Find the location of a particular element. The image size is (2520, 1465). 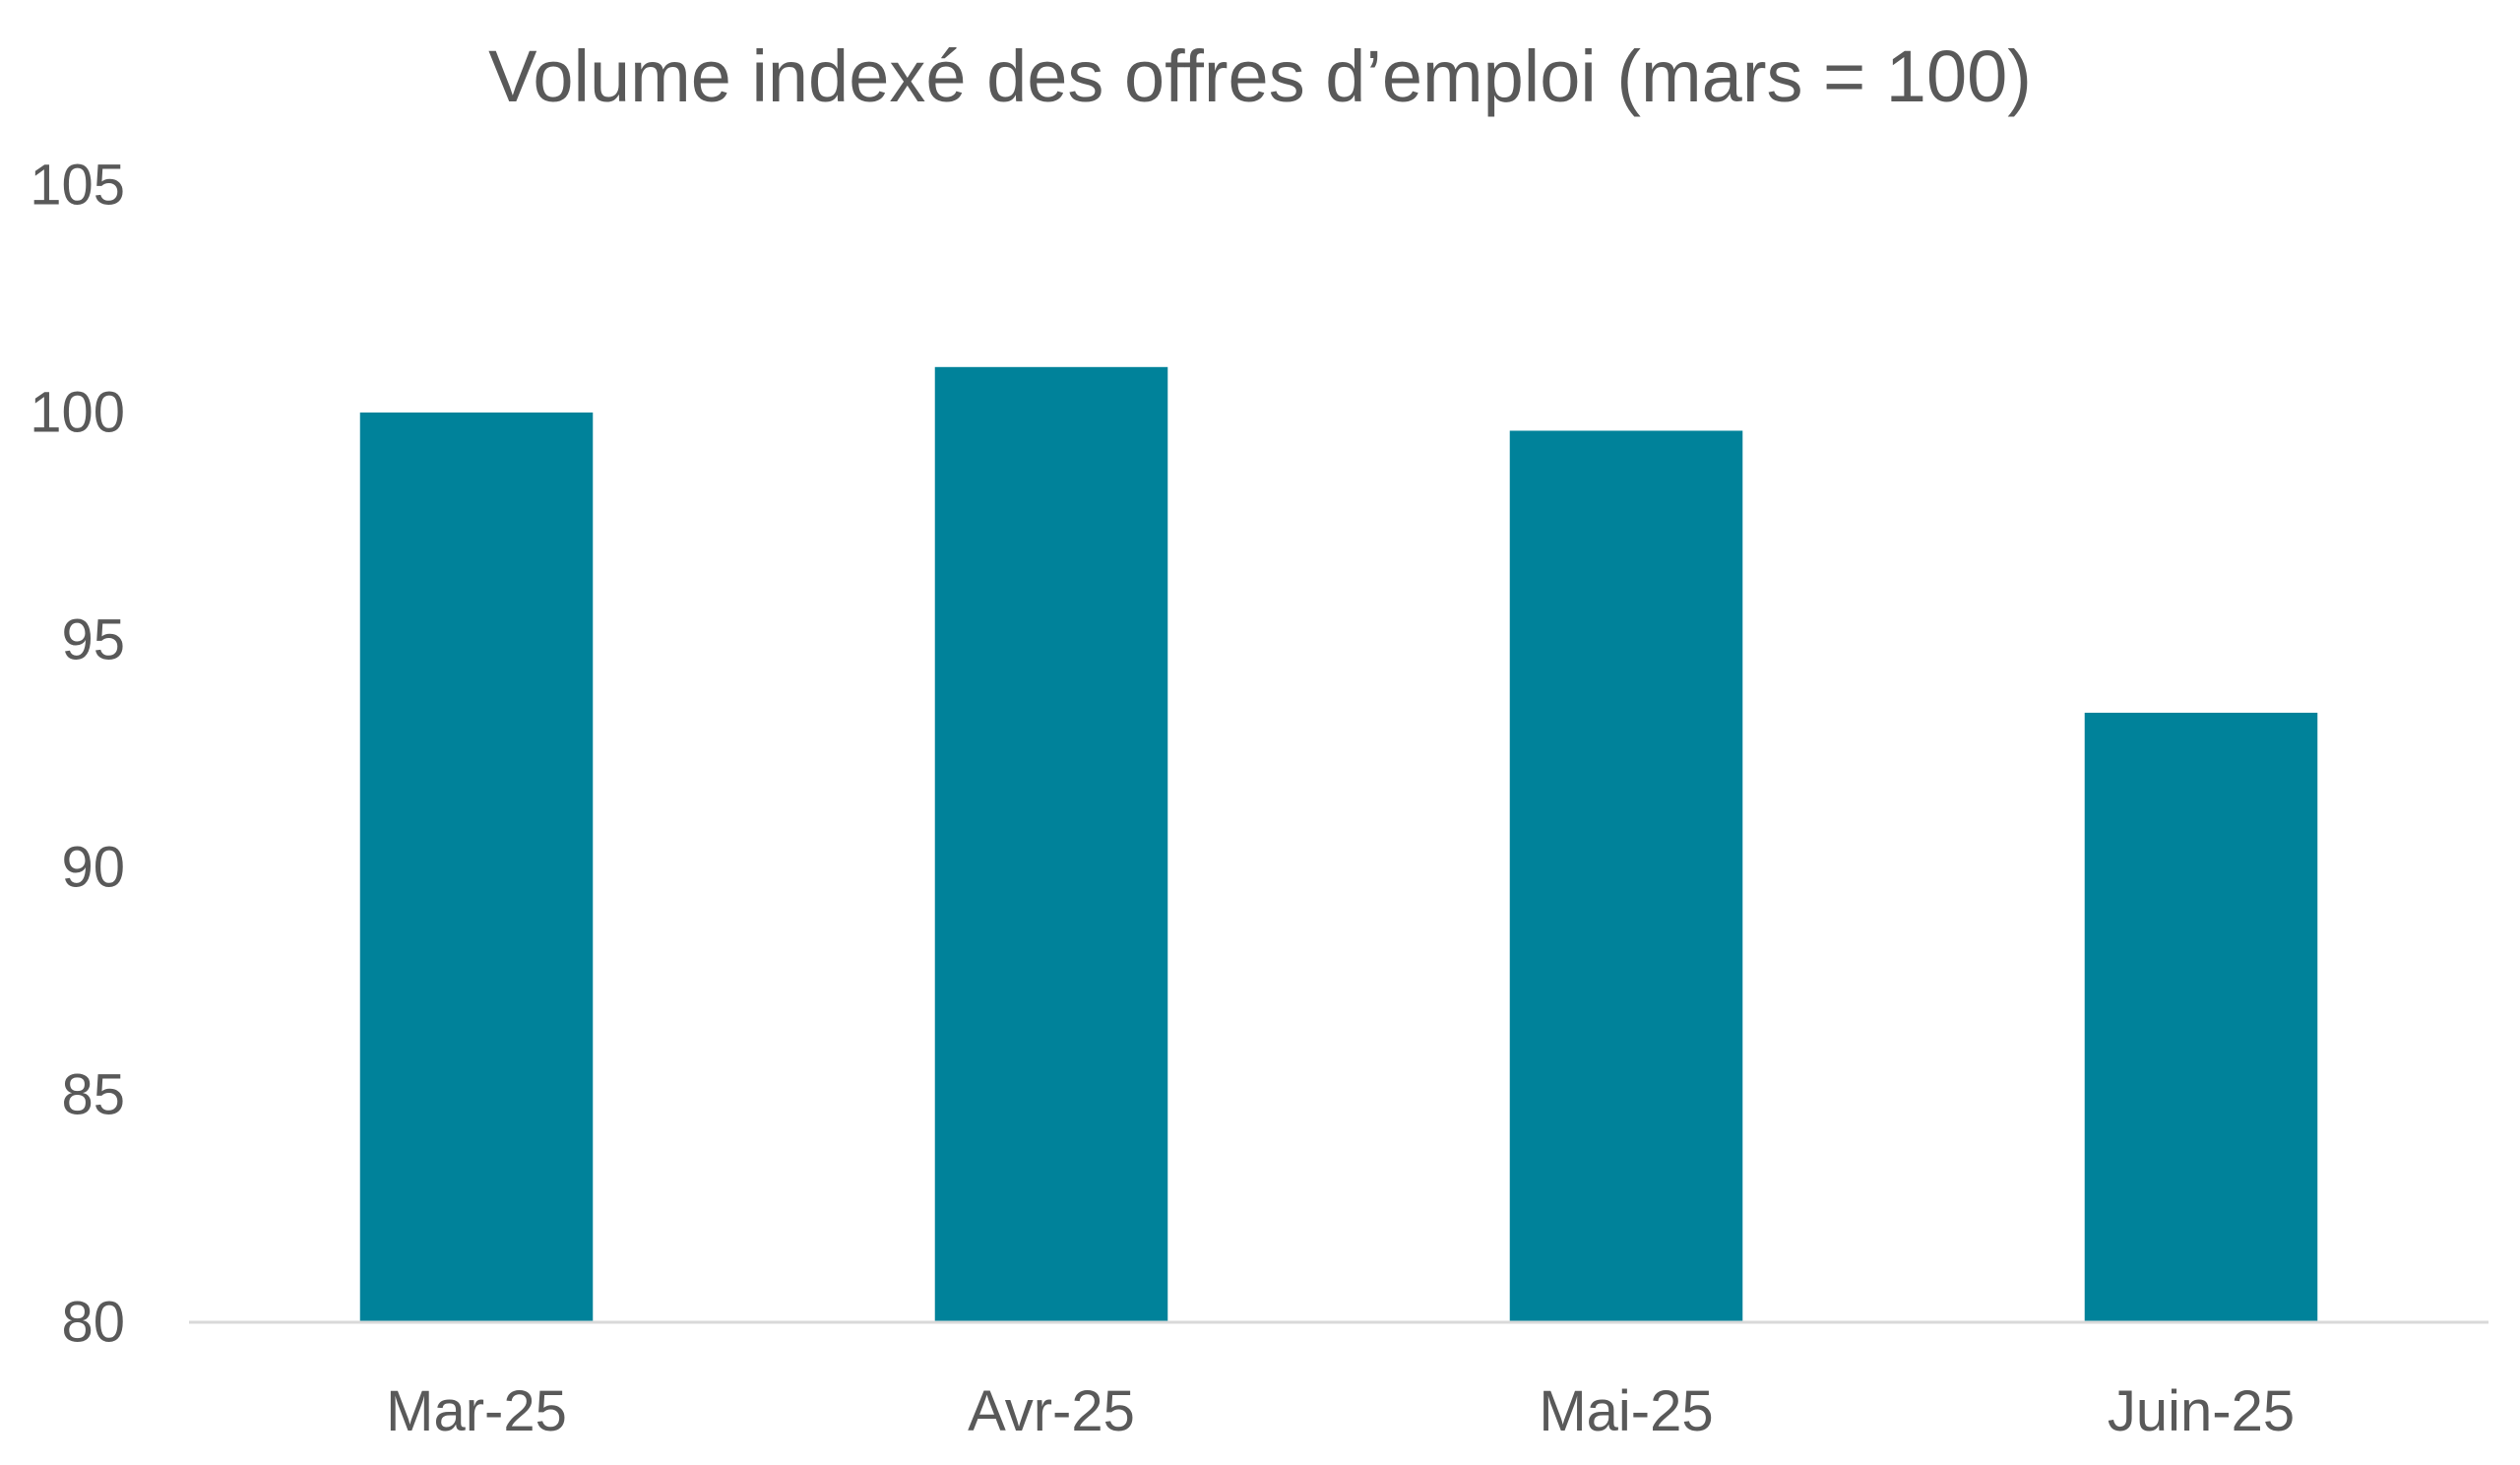

x-tick-label: Mar-25 is located at coordinates (476, 1411).